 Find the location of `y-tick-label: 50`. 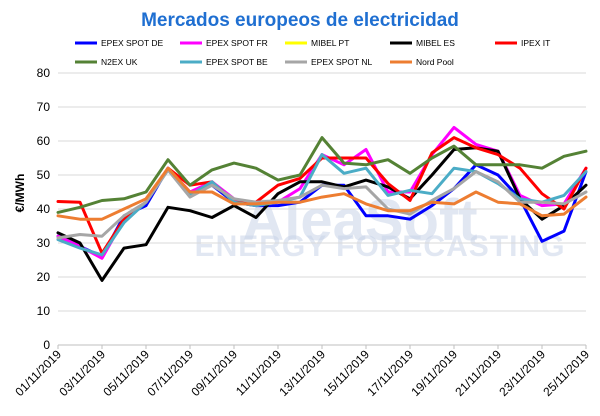

y-tick-label: 50 is located at coordinates (44, 175).